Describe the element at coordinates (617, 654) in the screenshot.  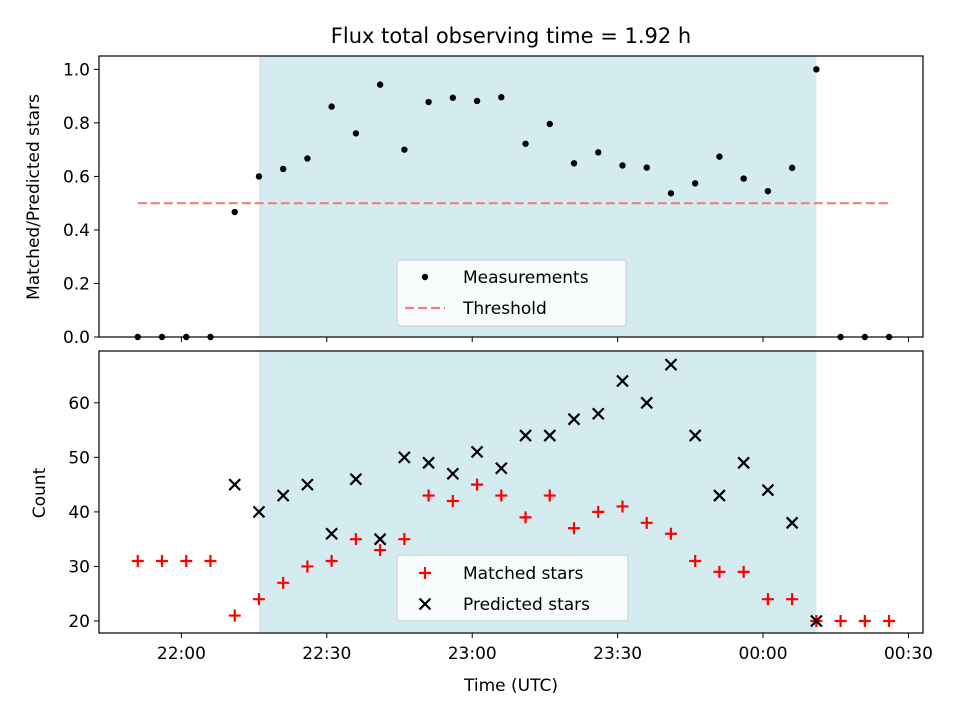
I see `x-tick-label: 23:30` at that location.